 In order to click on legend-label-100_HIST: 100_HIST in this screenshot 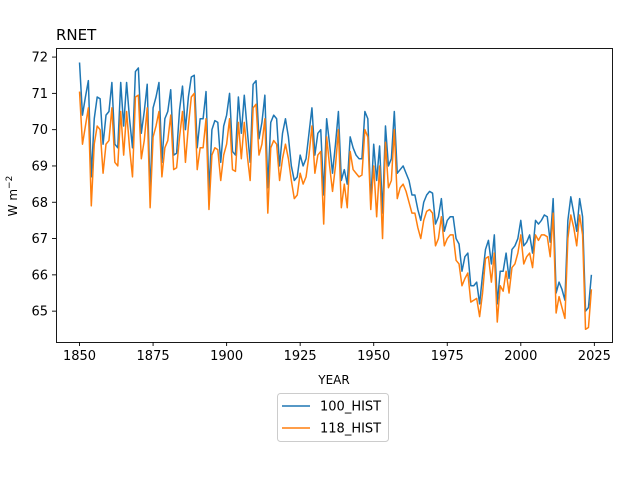, I will do `click(350, 407)`.